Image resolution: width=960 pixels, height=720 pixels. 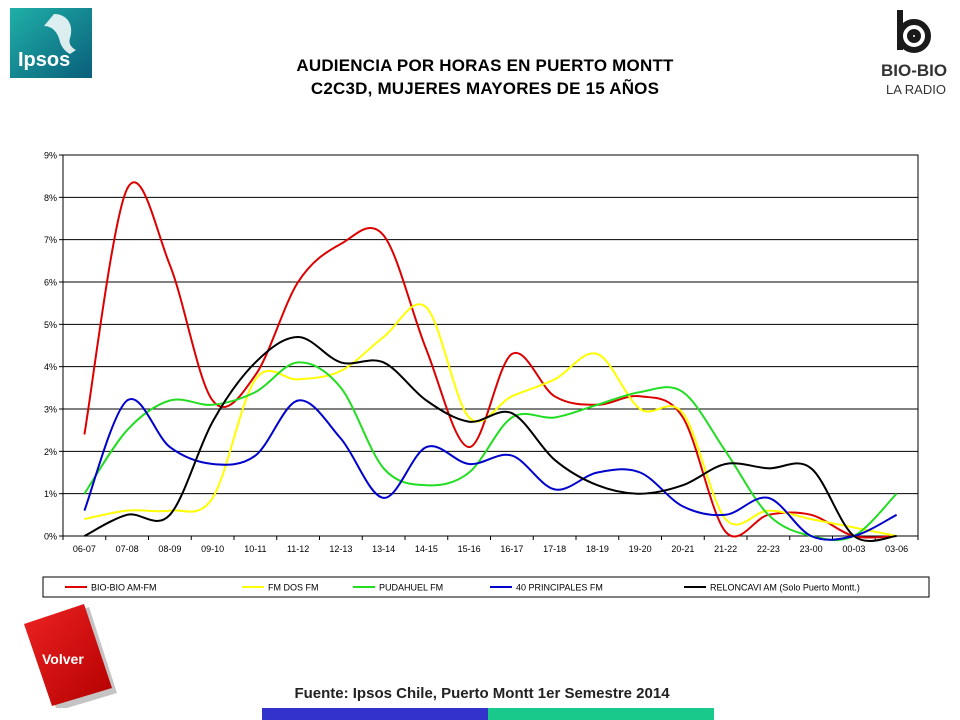 I want to click on y-tick-label: 6%, so click(x=50, y=283).